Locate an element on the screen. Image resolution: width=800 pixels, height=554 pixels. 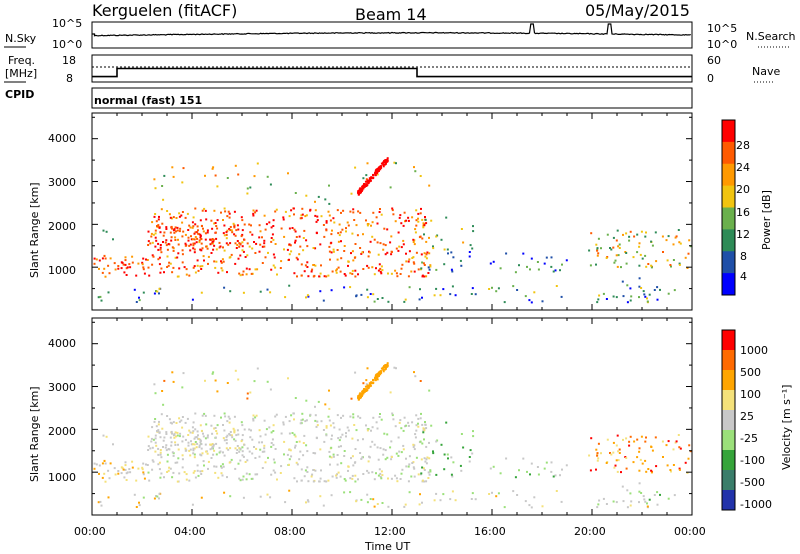
power-ytick-4000: 4000 is located at coordinates (62, 138).